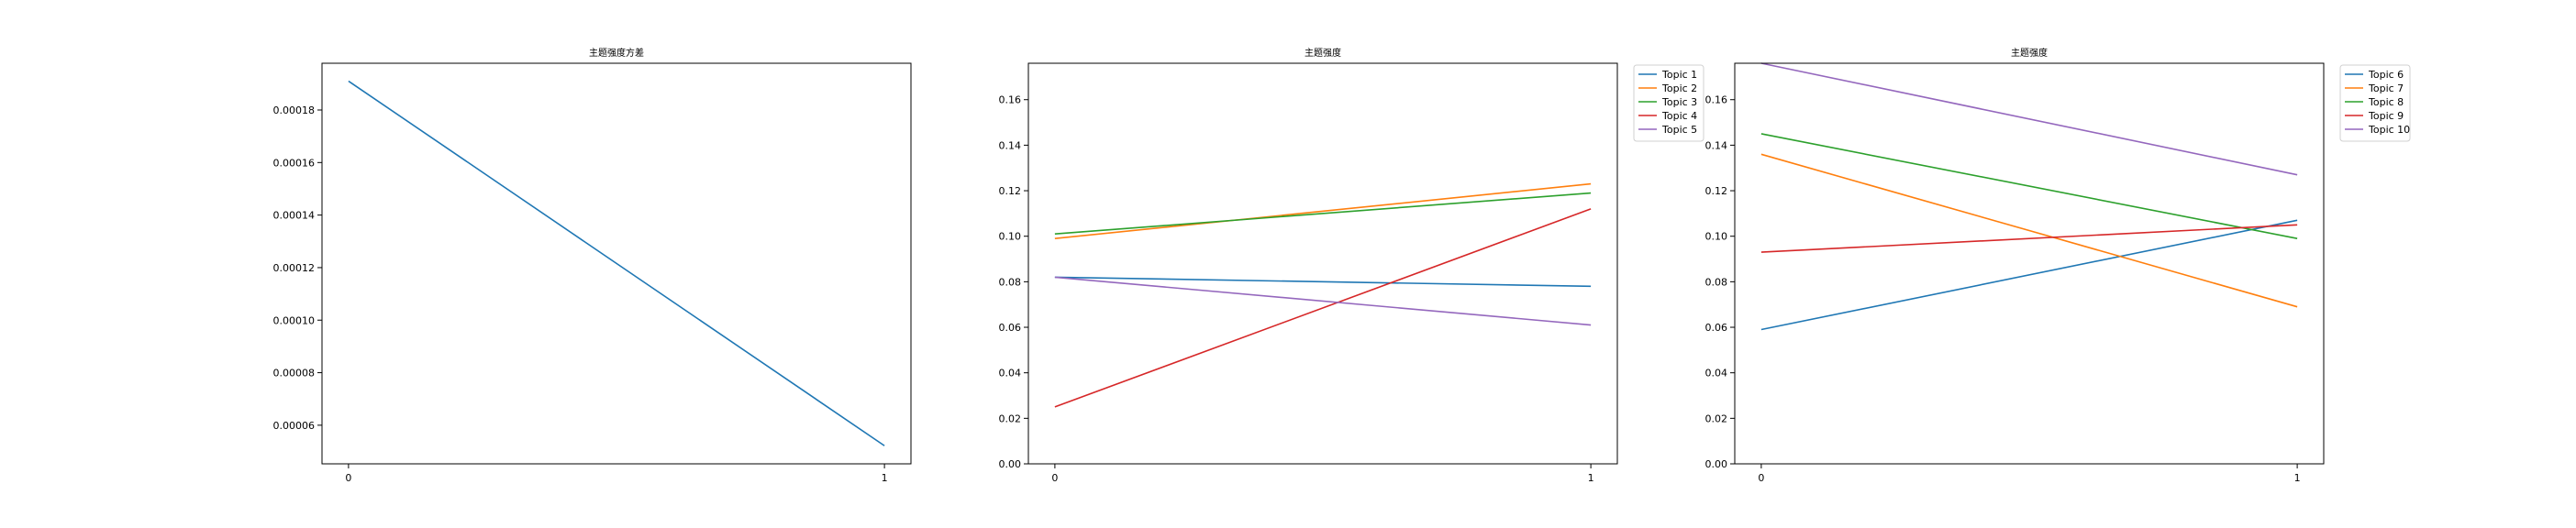  Describe the element at coordinates (2389, 130) in the screenshot. I see `legend-label: Topic 10` at that location.